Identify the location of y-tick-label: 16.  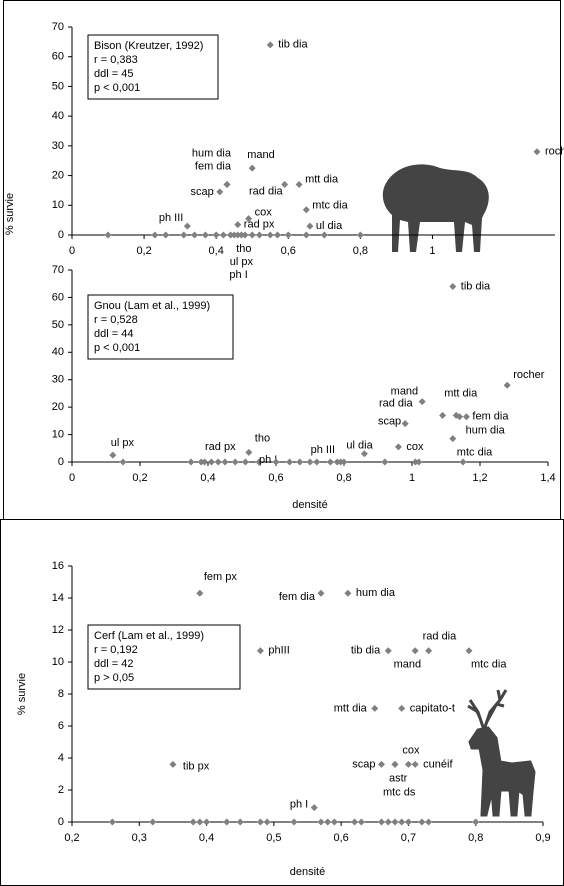
(58, 566).